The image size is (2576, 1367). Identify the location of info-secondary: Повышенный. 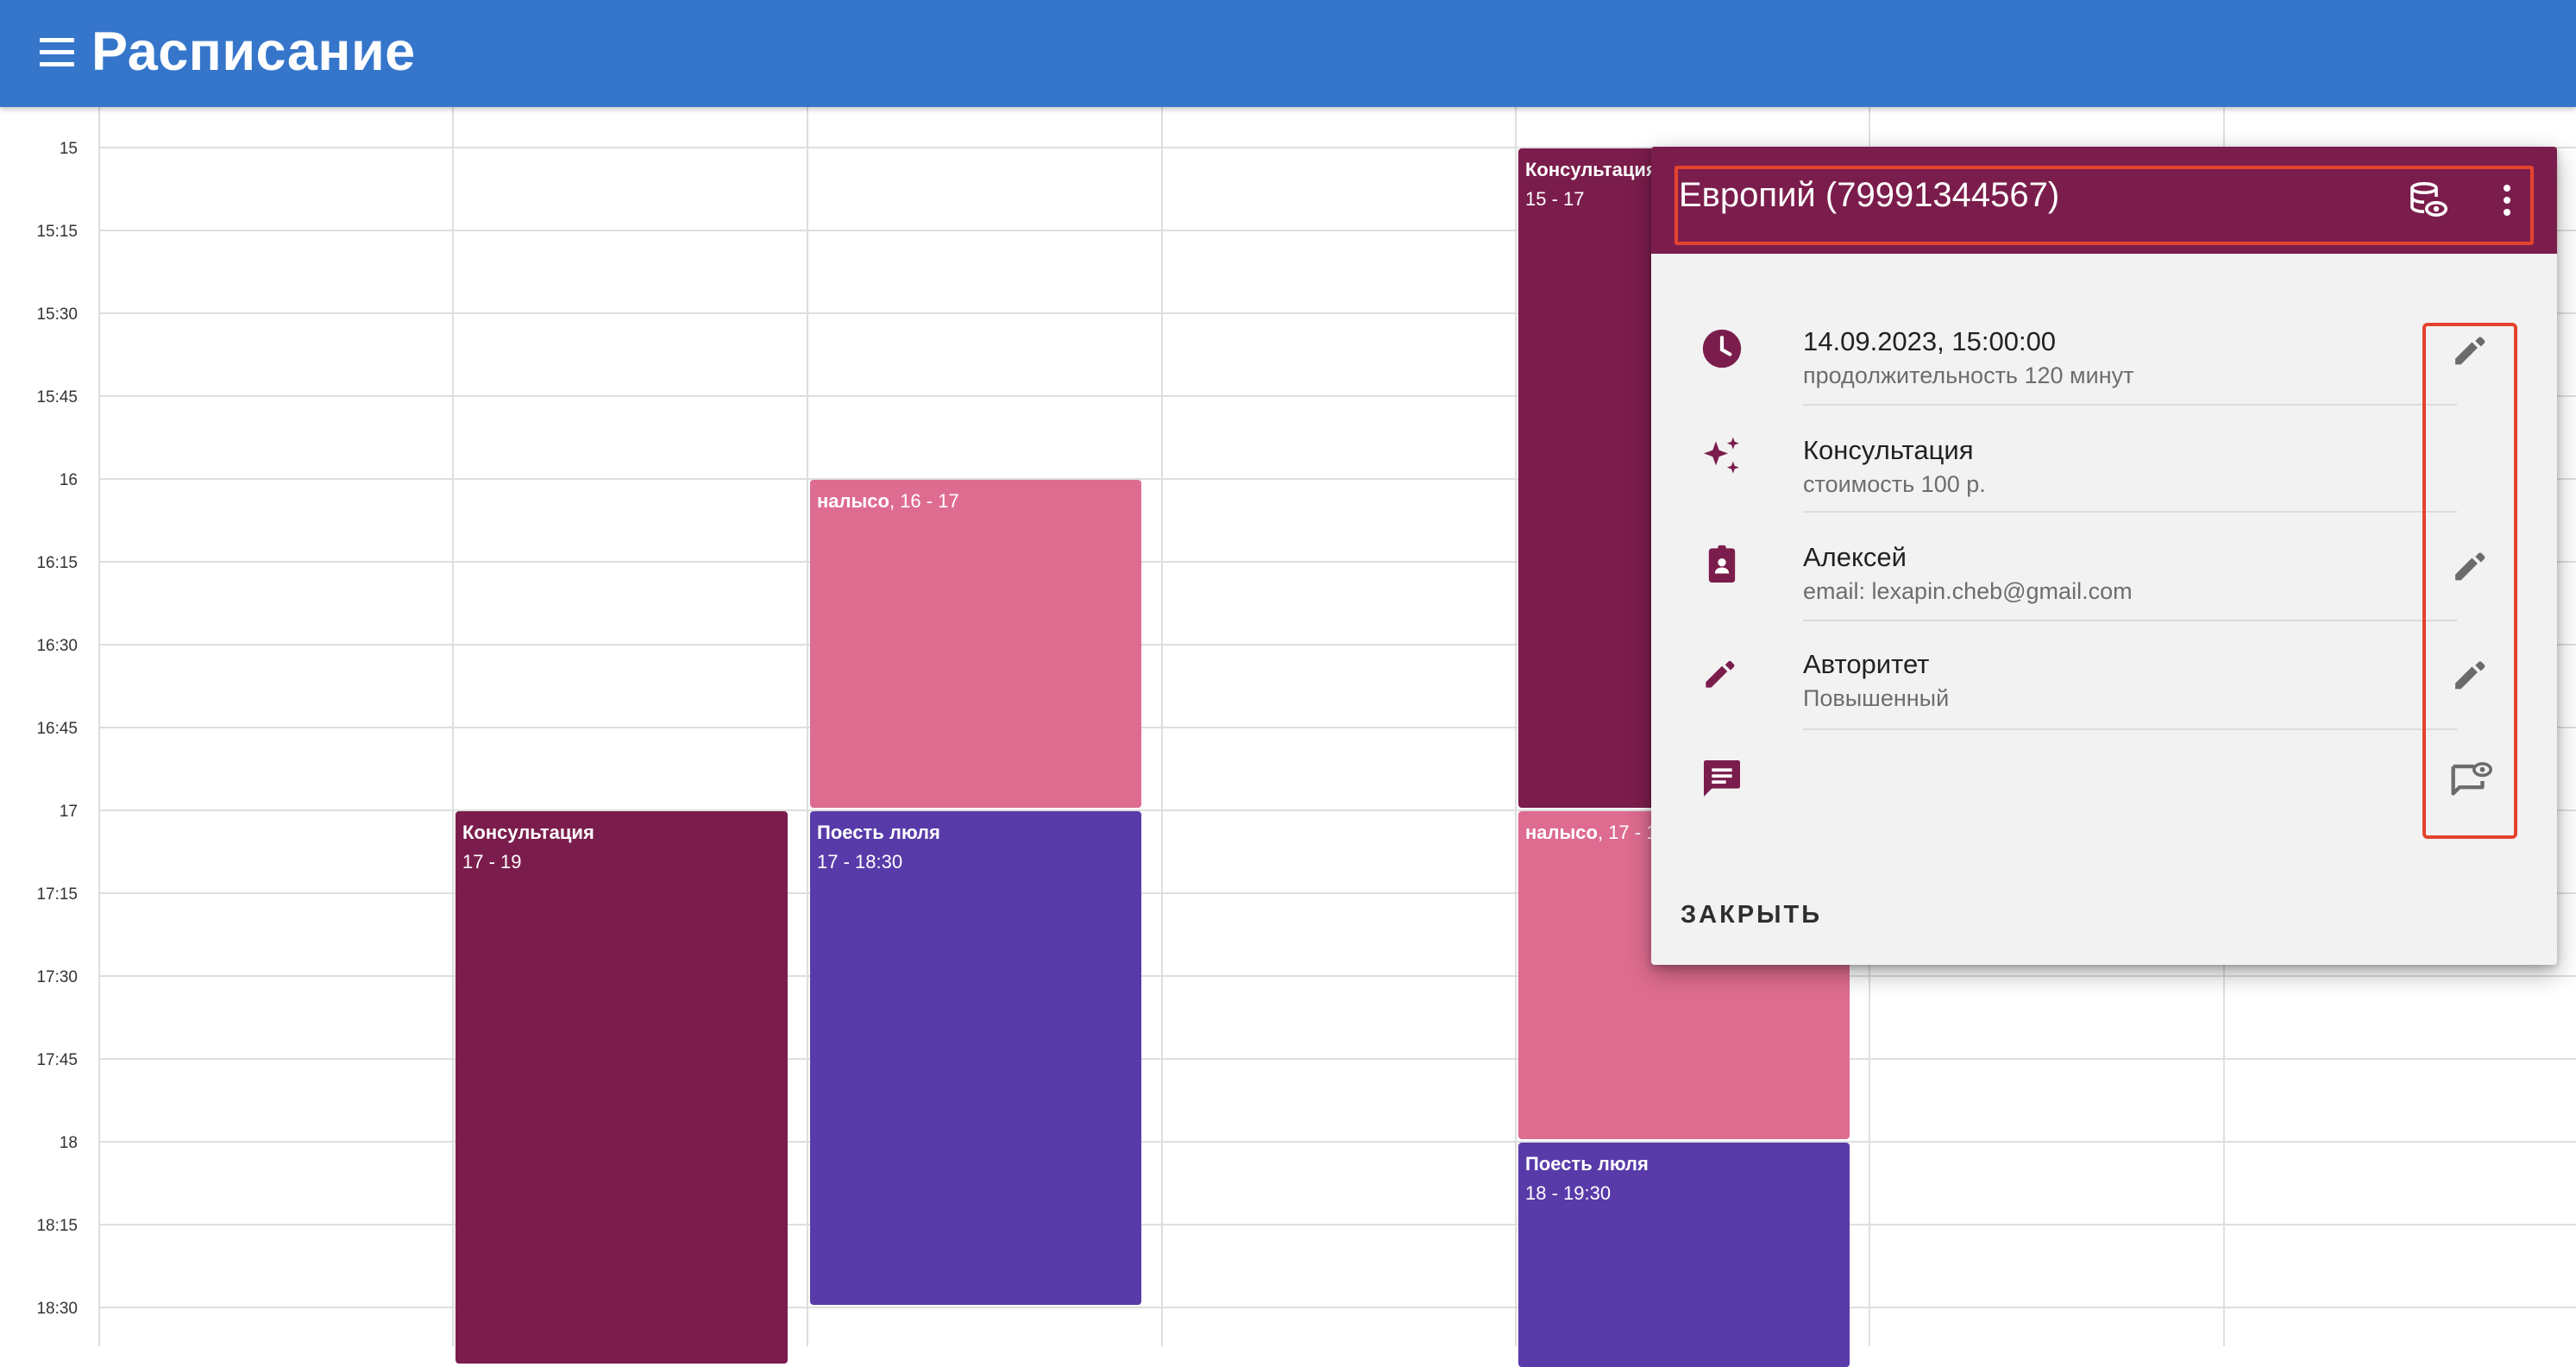
(1876, 698).